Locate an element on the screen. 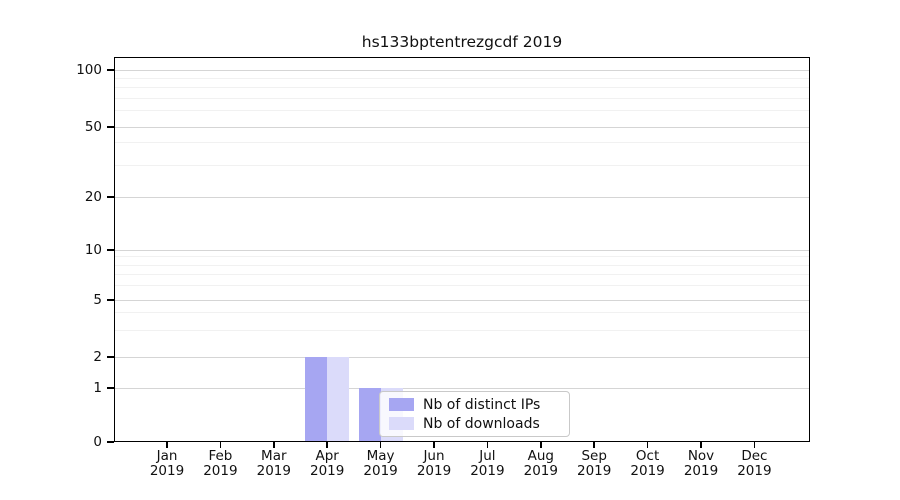 The height and width of the screenshot is (500, 900). legend-item-nb-of-downloads: Nb of downloads is located at coordinates (474, 423).